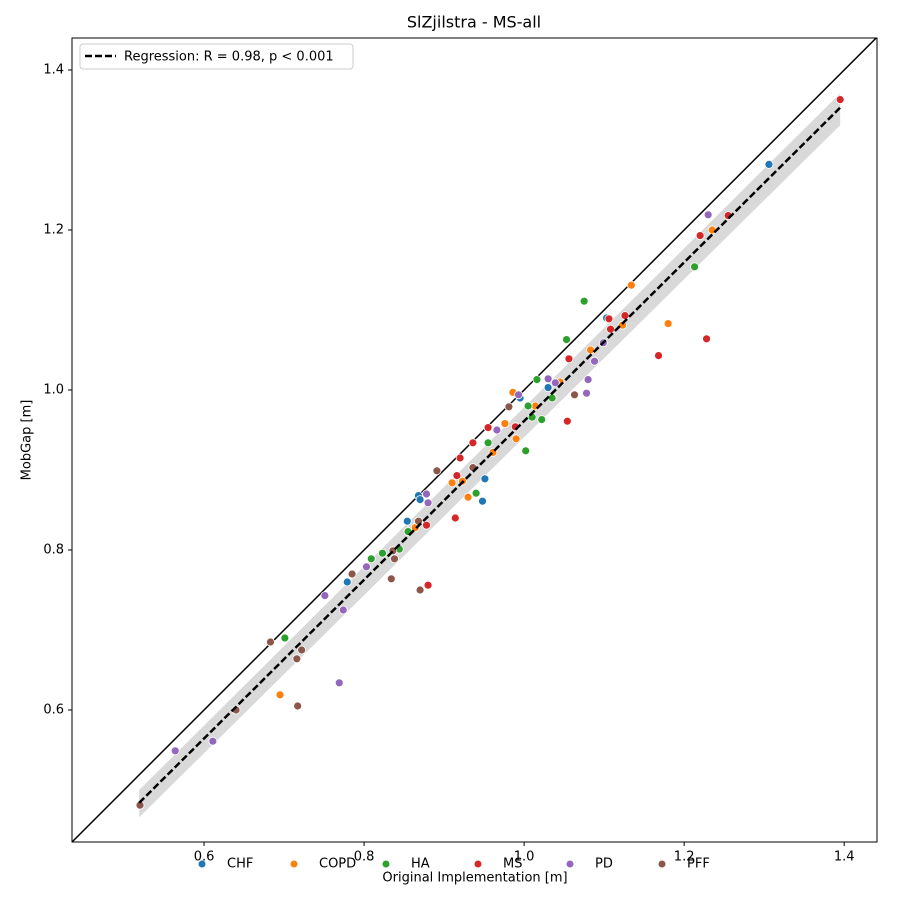 This screenshot has width=900, height=900. What do you see at coordinates (337, 864) in the screenshot?
I see `legend-label: COPD` at bounding box center [337, 864].